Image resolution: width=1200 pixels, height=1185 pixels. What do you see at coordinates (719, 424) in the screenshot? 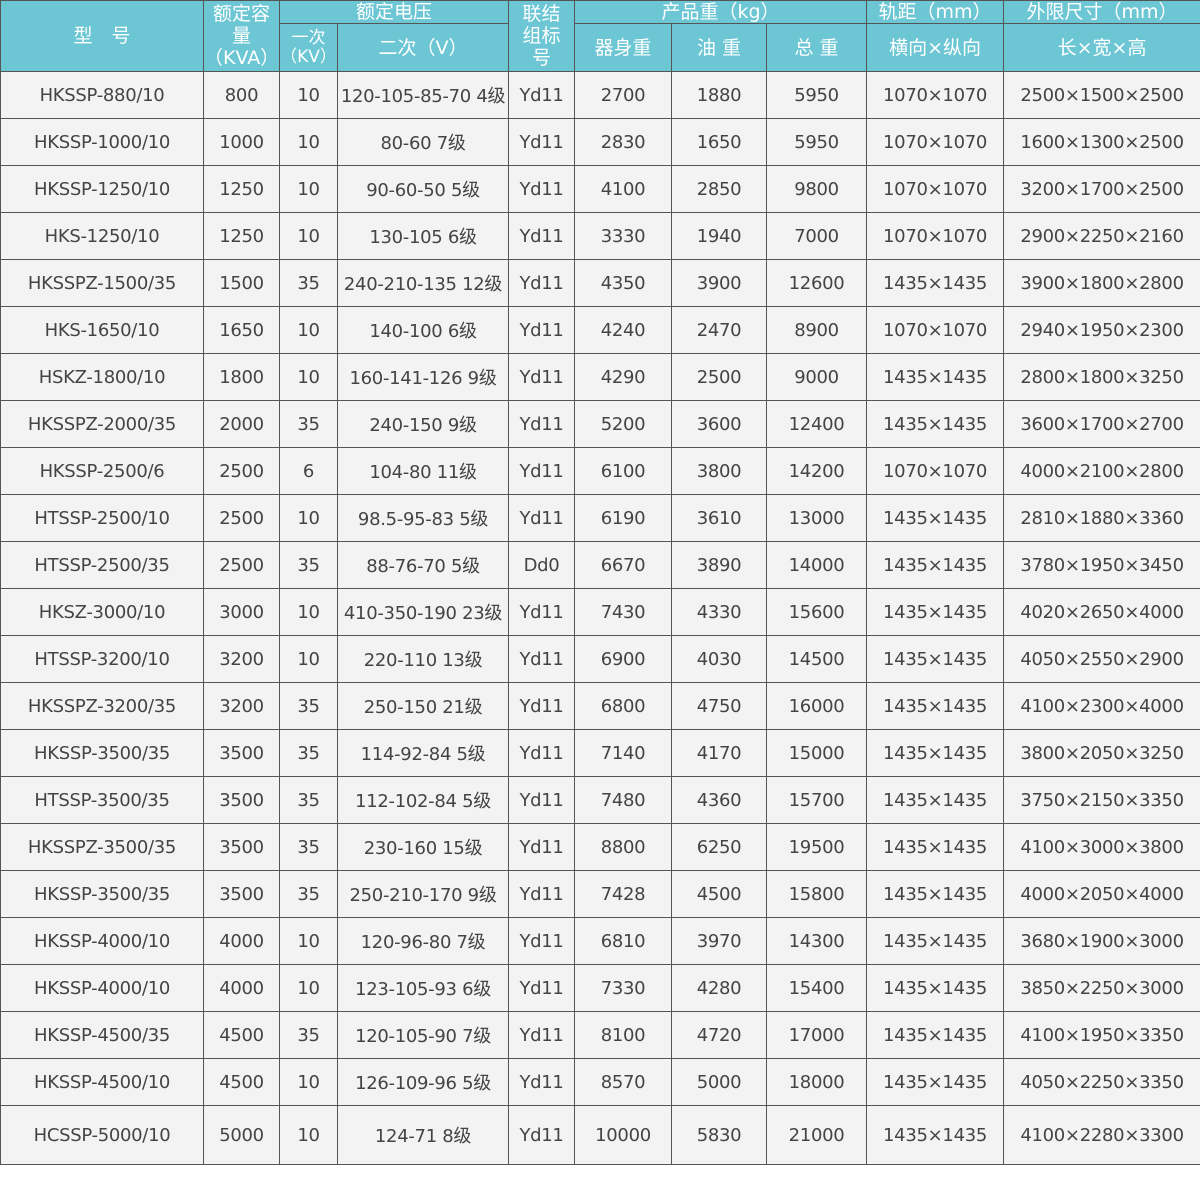
I see `cell-oil-weight: 3600` at bounding box center [719, 424].